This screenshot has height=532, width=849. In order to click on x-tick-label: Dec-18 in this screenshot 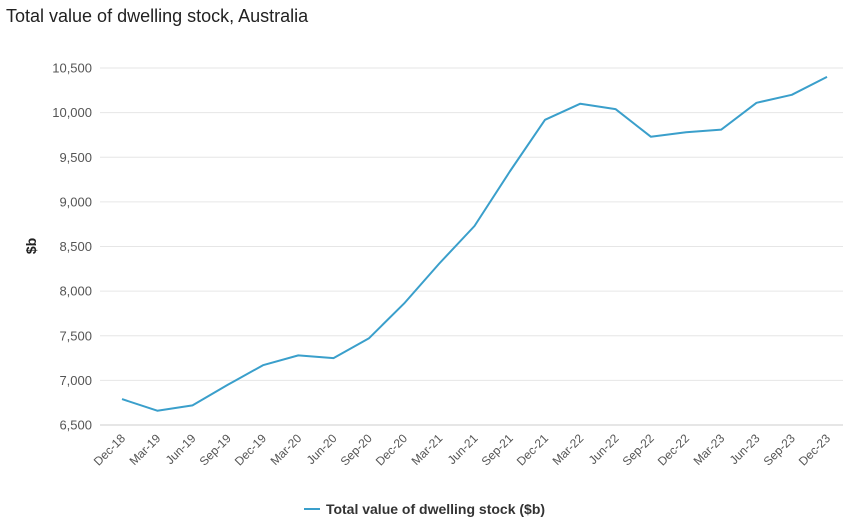, I will do `click(109, 449)`.